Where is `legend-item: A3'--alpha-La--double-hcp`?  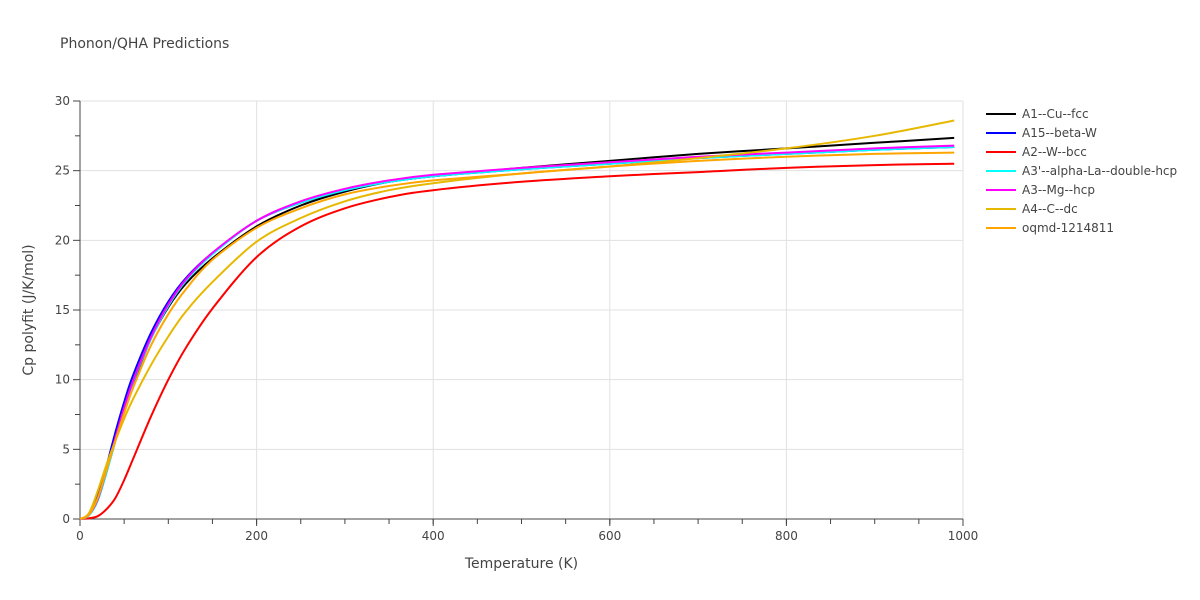 legend-item: A3'--alpha-La--double-hcp is located at coordinates (1081, 170).